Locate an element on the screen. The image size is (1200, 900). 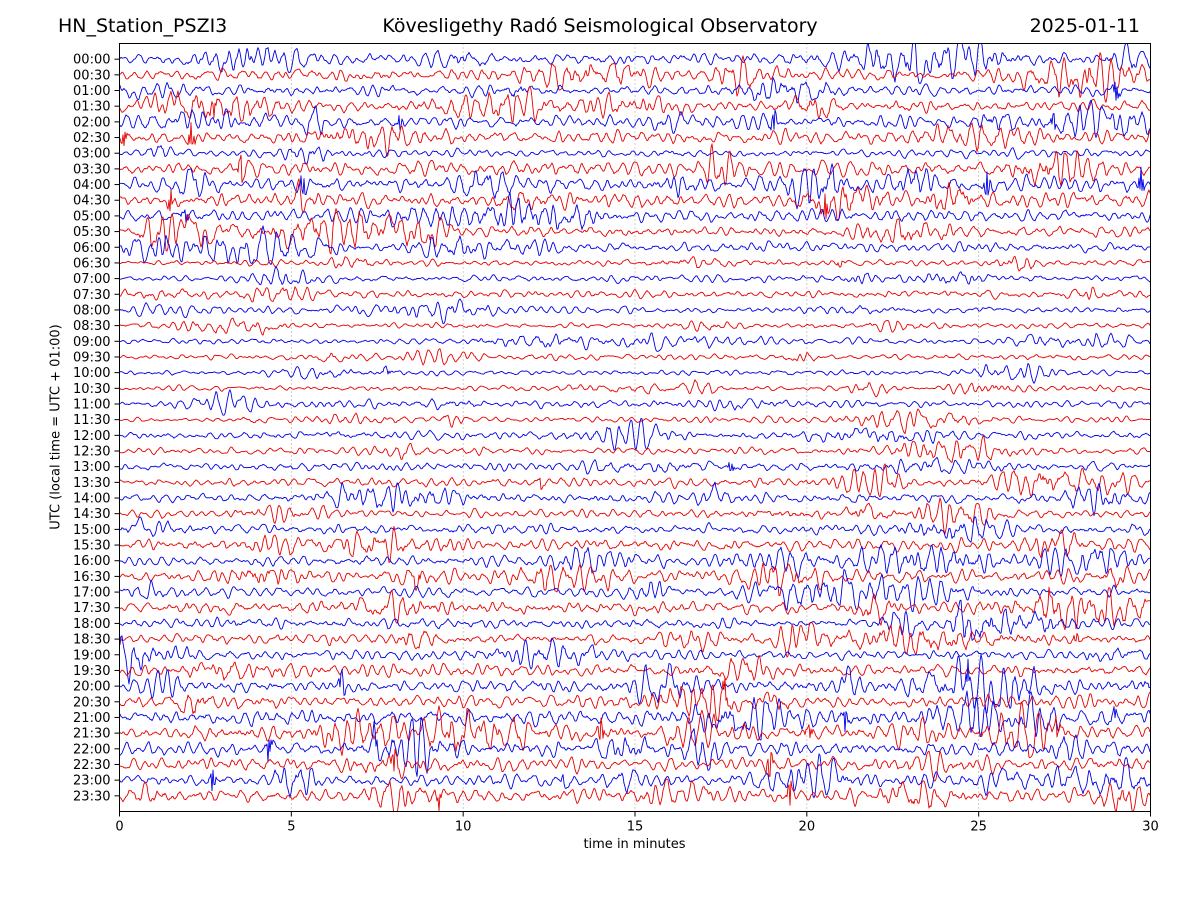
trace-row-14:00 is located at coordinates (635, 499).